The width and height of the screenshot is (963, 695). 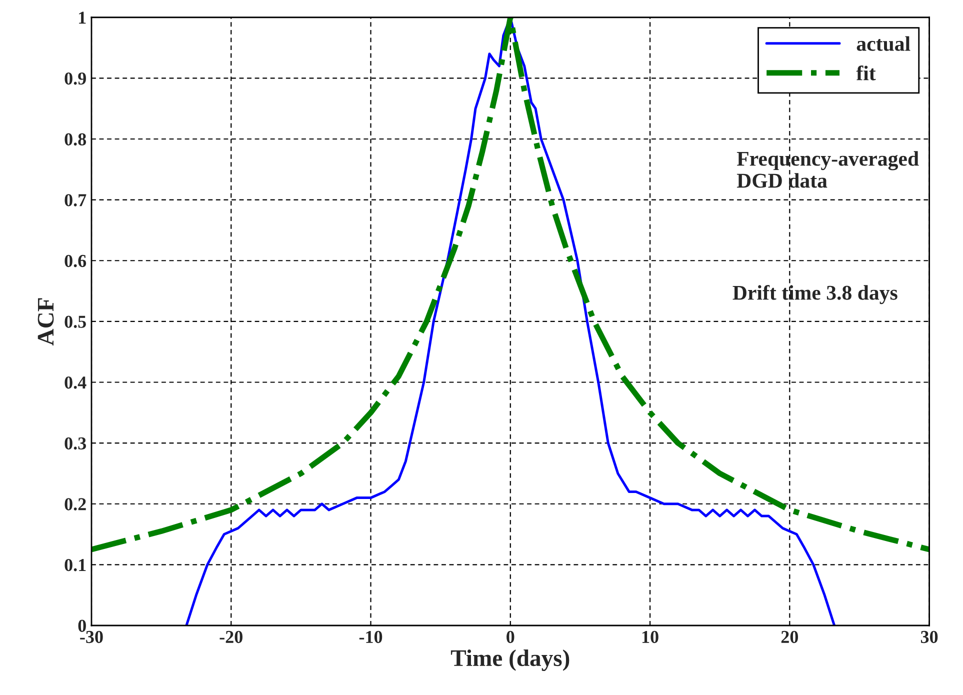 What do you see at coordinates (46, 322) in the screenshot?
I see `y-axis-title: ACF` at bounding box center [46, 322].